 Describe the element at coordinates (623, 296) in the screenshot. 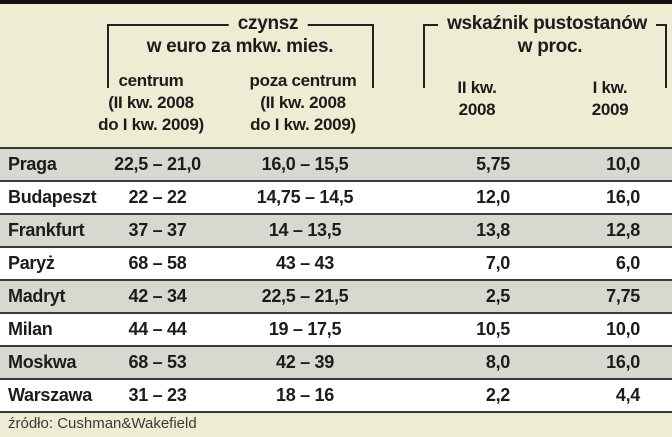

I see `q1-2009-cell: 7,75` at that location.